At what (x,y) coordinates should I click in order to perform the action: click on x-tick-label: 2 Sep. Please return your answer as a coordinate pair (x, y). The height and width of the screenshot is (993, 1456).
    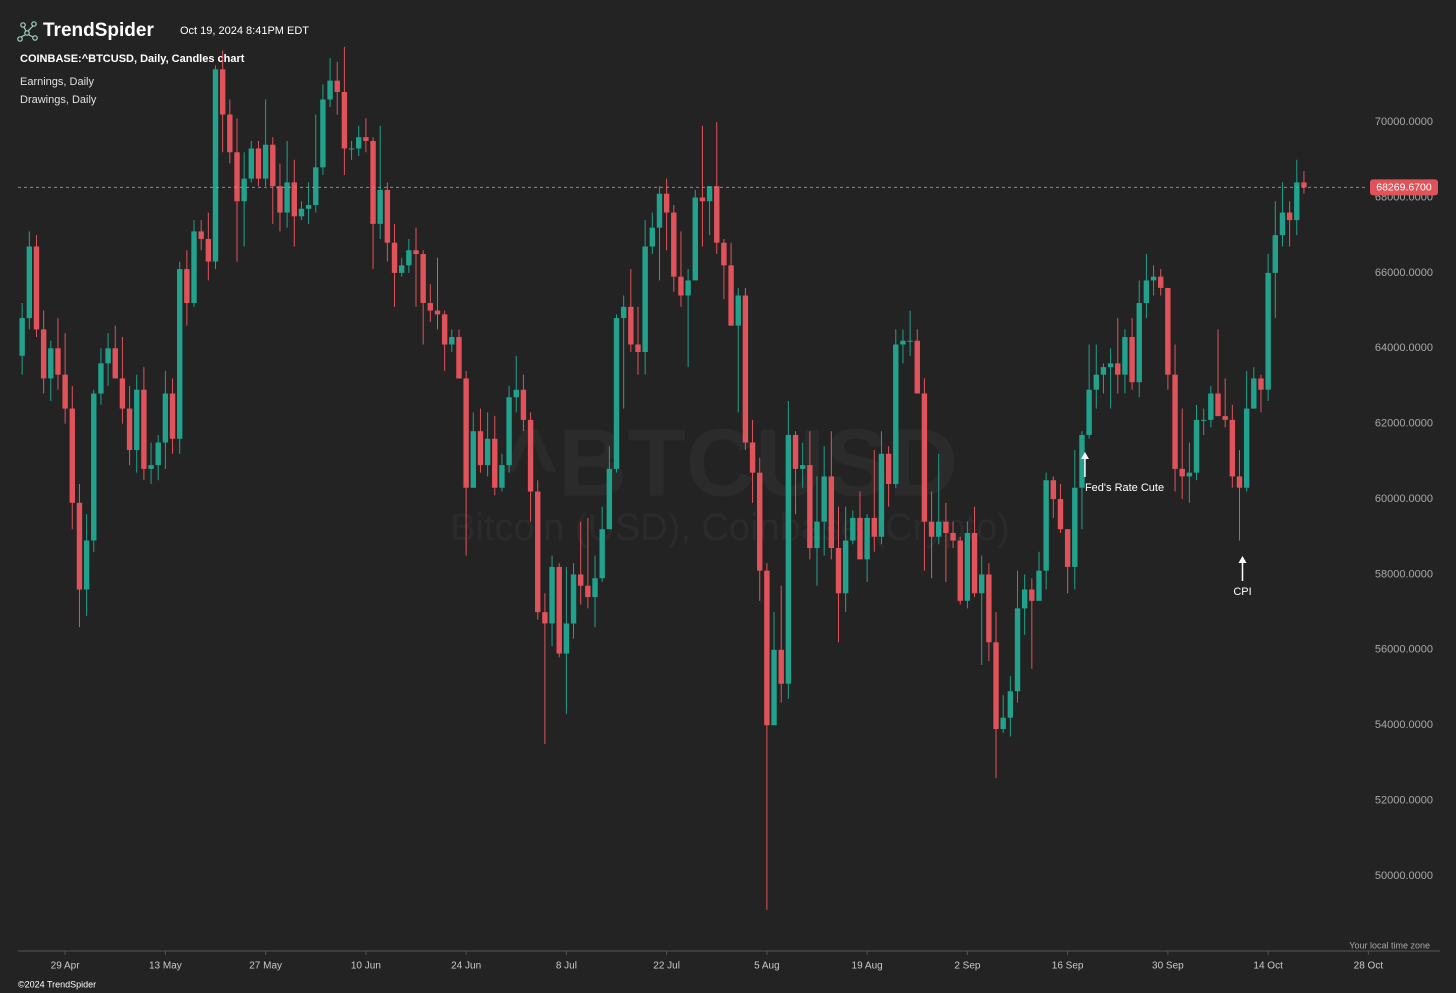
    Looking at the image, I should click on (967, 966).